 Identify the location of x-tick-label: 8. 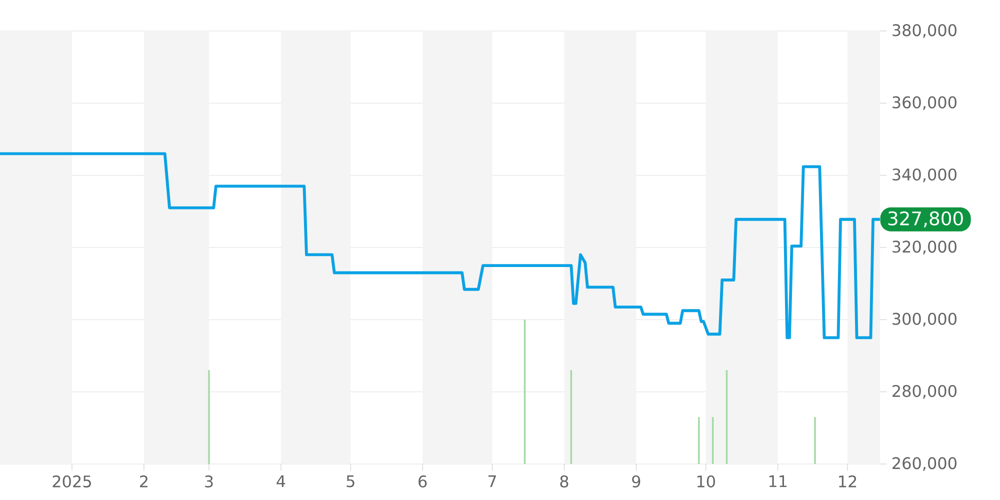
(564, 481).